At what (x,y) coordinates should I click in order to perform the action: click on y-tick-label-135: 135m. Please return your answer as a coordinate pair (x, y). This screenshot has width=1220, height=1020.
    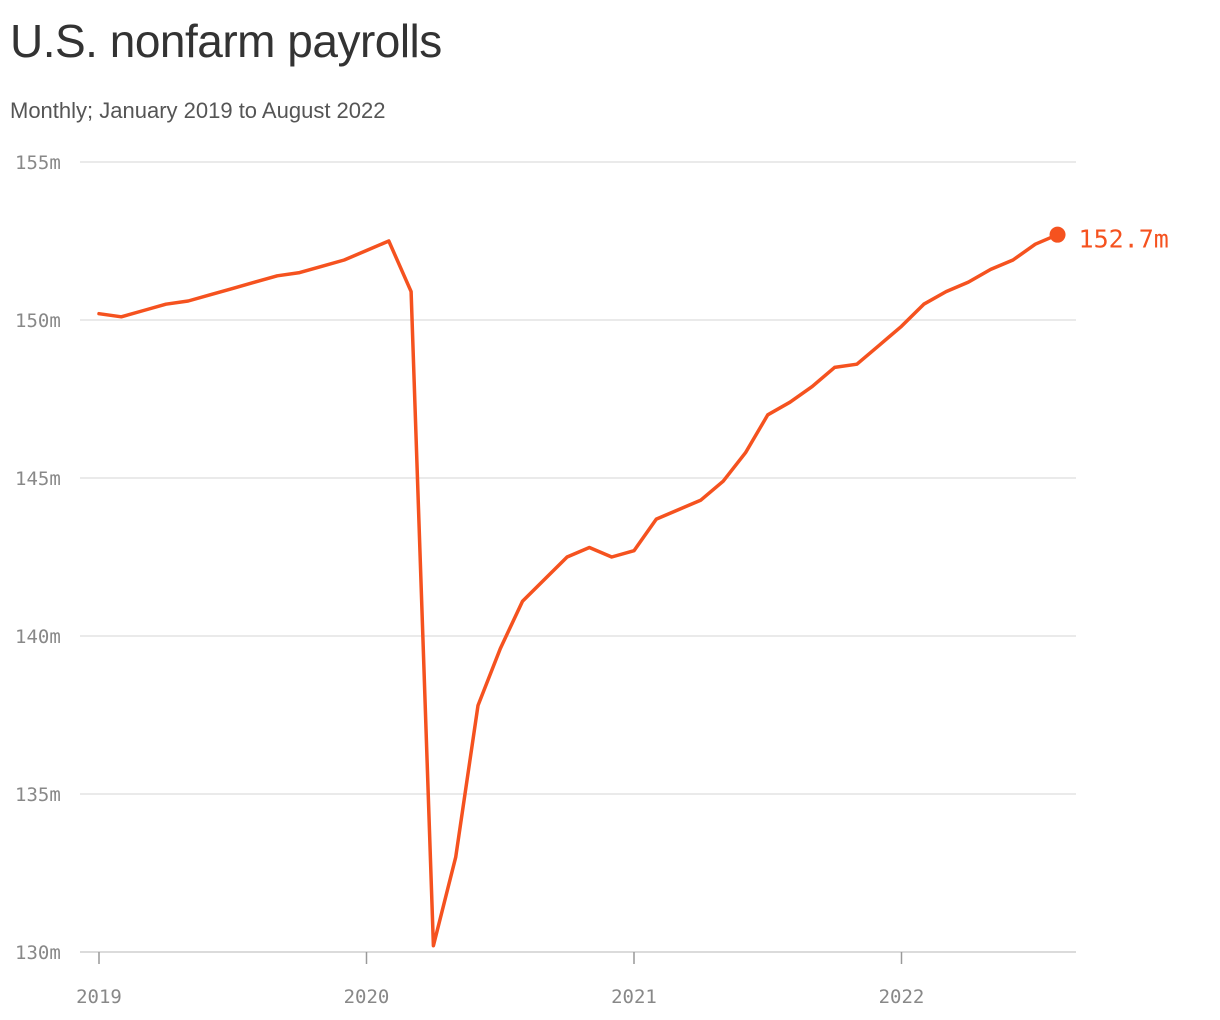
    Looking at the image, I should click on (38, 795).